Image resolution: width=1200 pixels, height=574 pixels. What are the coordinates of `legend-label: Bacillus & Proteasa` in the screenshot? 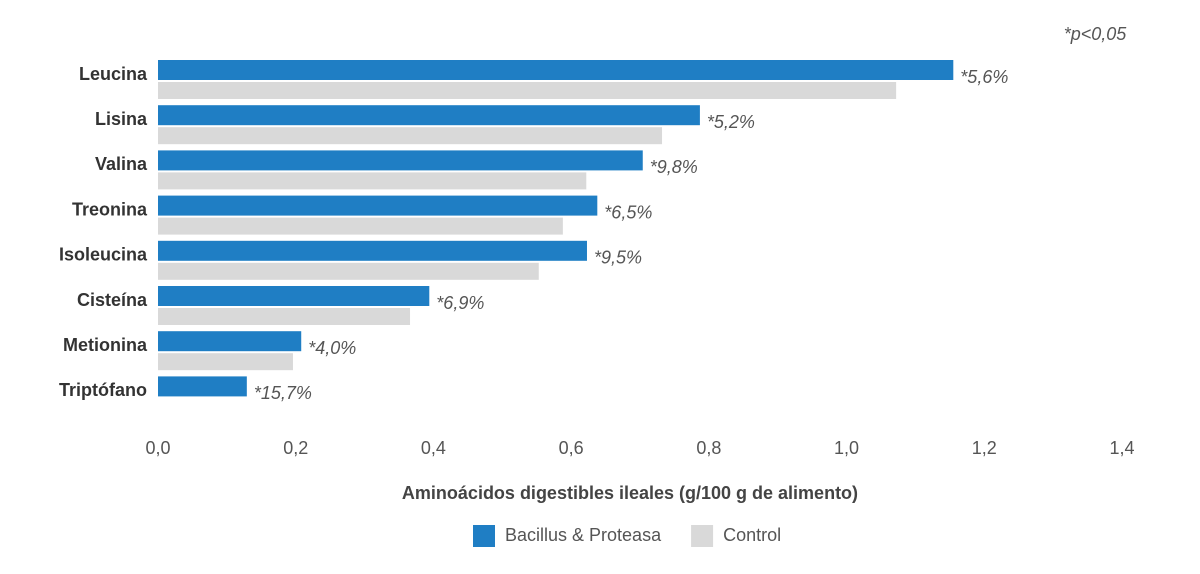 It's located at (583, 535).